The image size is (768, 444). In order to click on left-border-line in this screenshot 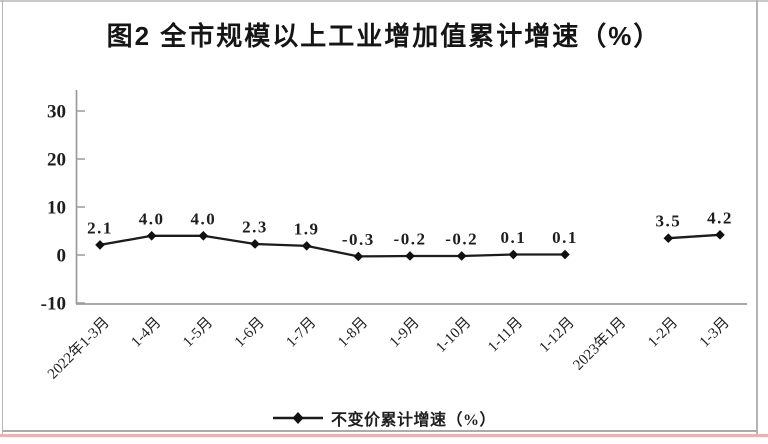, I will do `click(2, 217)`.